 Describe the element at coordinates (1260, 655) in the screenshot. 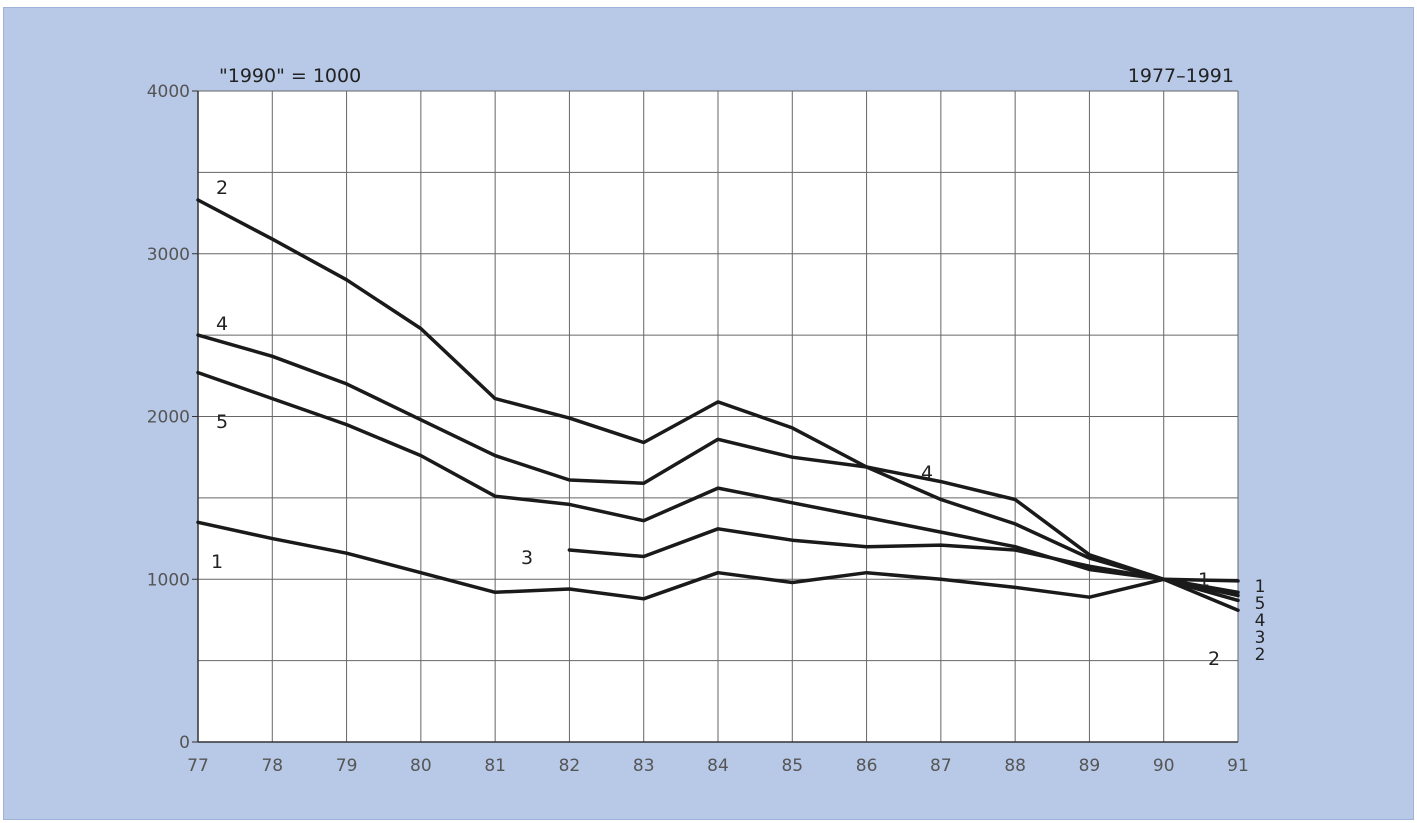

I see `series-end-label: 2` at that location.